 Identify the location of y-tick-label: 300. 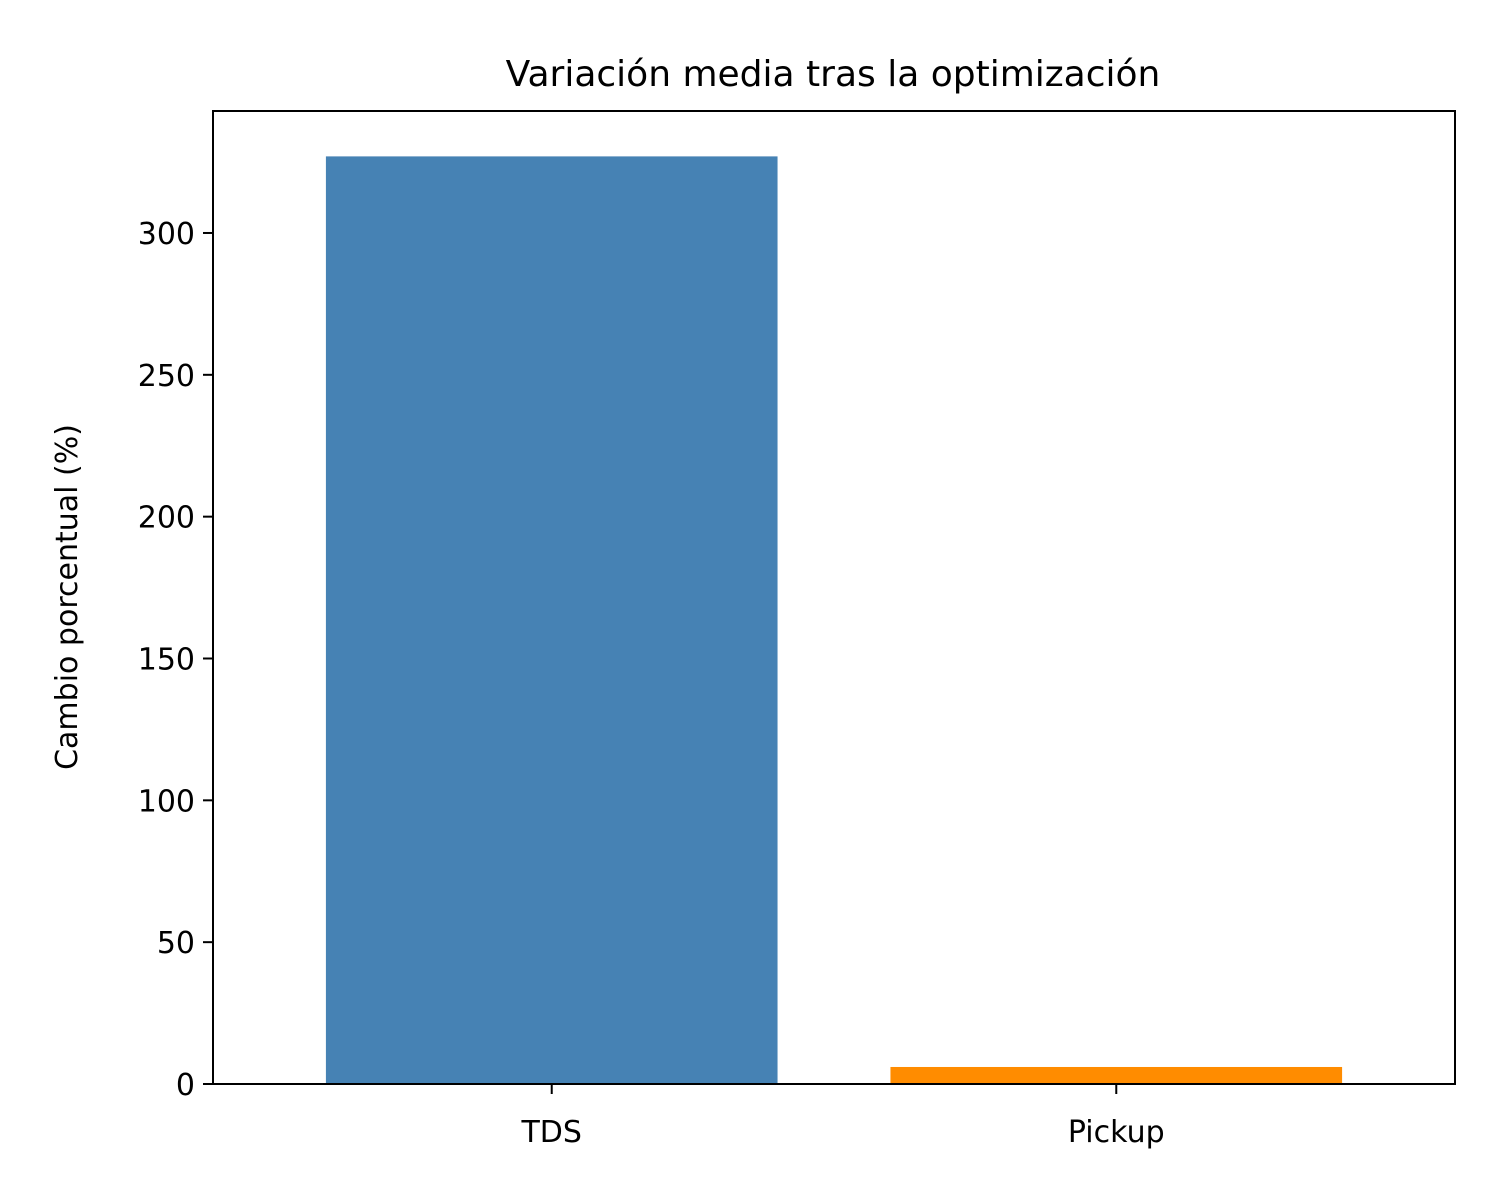
(166, 234).